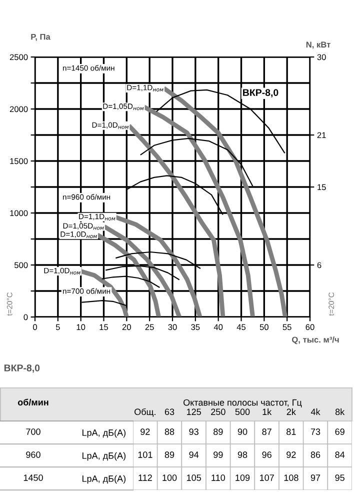  Describe the element at coordinates (243, 477) in the screenshot. I see `data-label: 109` at that location.